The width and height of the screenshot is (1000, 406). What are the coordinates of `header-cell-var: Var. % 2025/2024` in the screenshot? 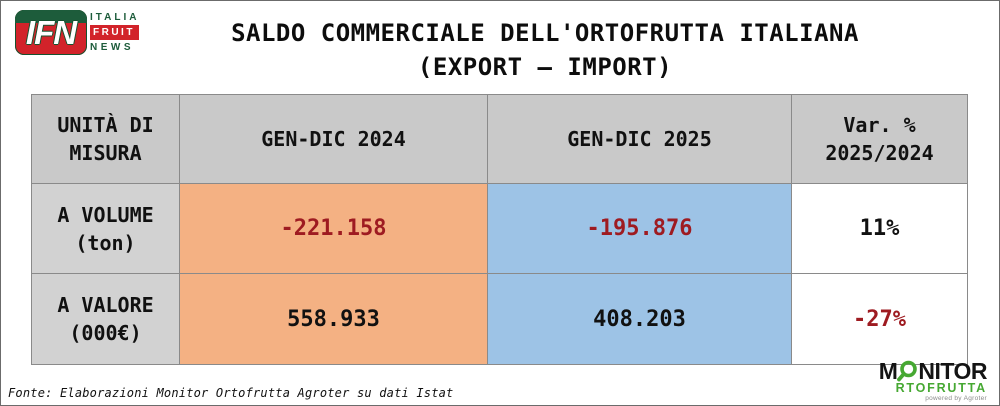 It's located at (879, 139).